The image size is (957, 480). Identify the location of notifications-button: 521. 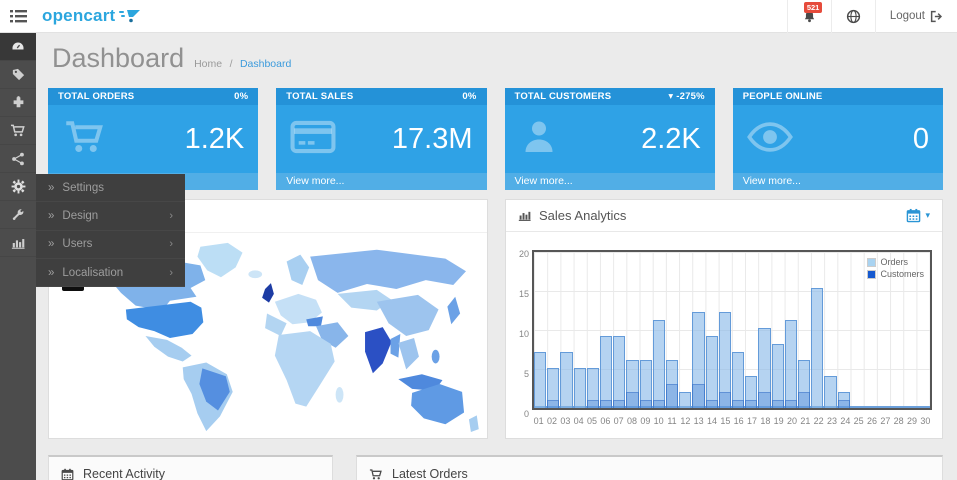
(808, 16).